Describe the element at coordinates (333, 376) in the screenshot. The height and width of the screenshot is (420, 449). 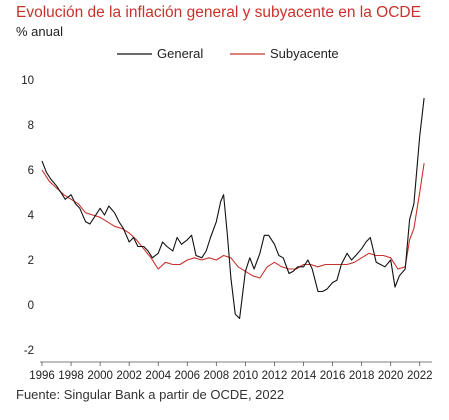
I see `x-tick-label: 2016` at that location.